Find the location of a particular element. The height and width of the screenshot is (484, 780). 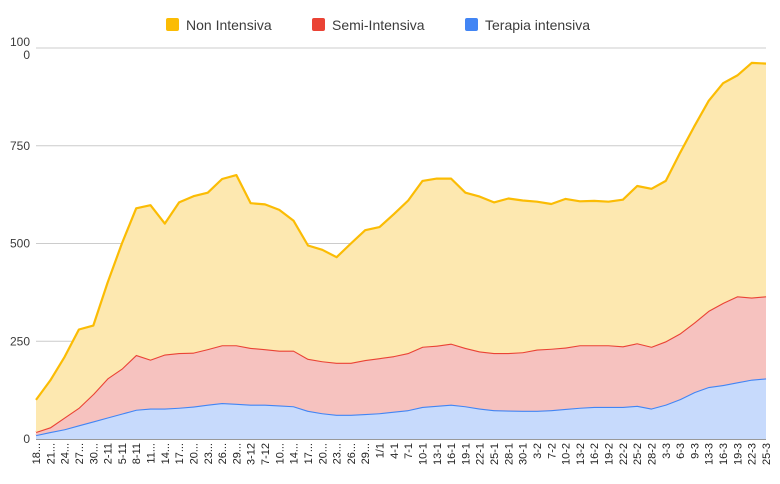

x-tick-label: 22-3 is located at coordinates (753, 454).